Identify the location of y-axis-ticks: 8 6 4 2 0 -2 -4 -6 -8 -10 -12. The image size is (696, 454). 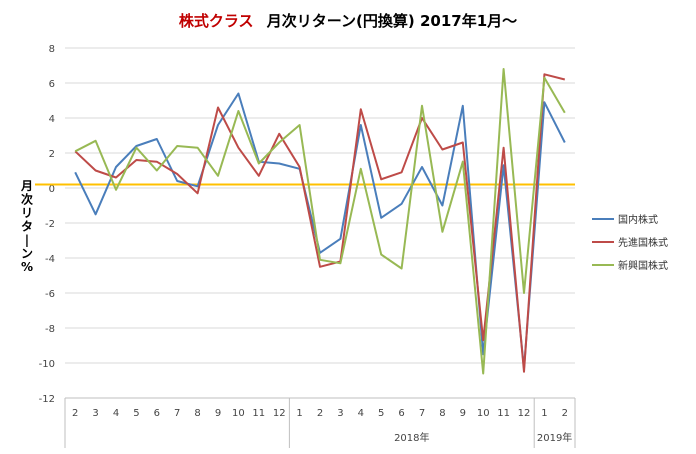
(47, 224).